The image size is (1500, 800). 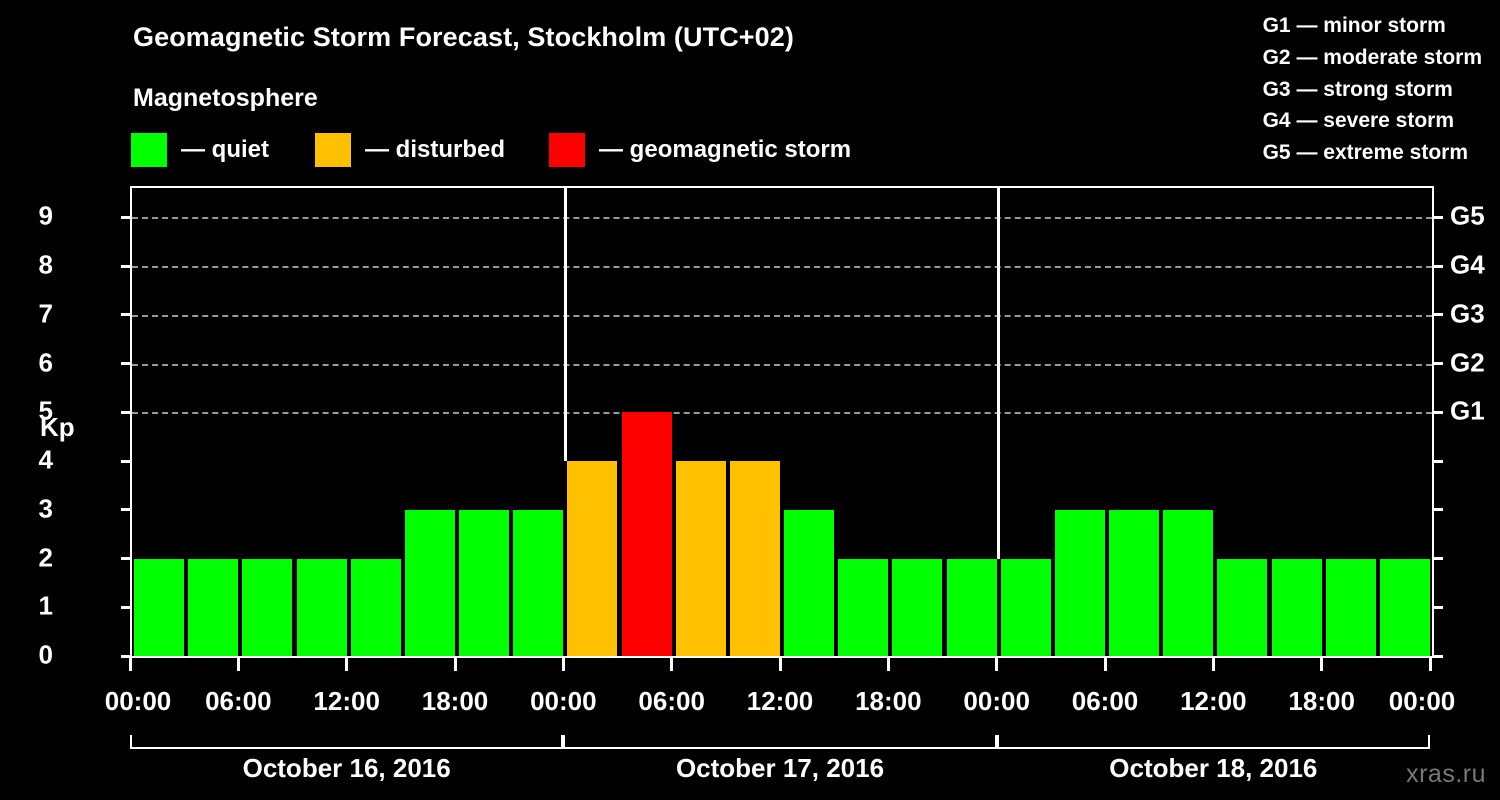 I want to click on g-scale-line-g5: G5 — extreme storm, so click(x=1365, y=153).